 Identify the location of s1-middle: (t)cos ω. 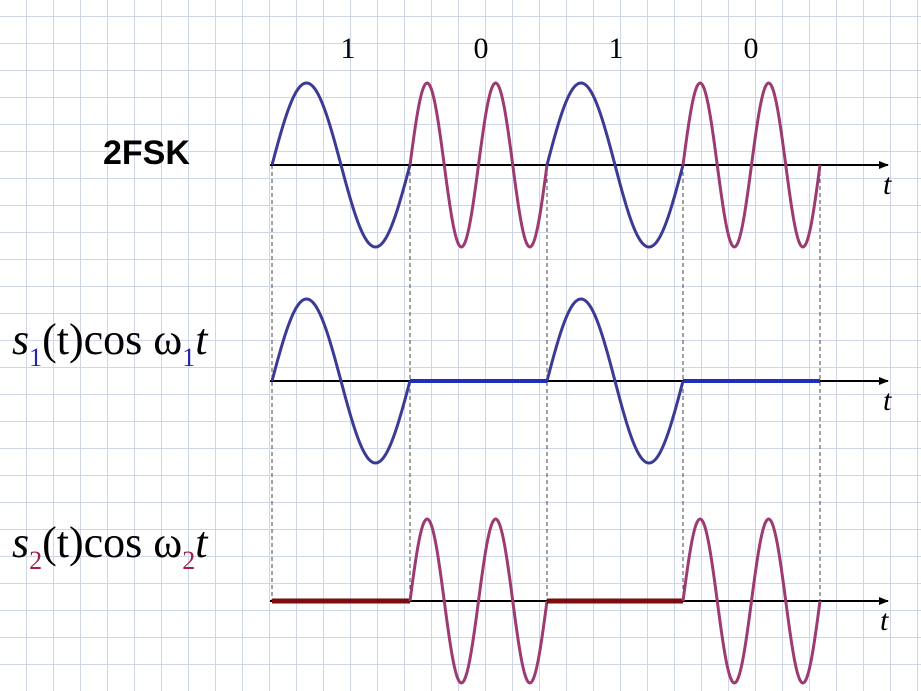
(112, 339).